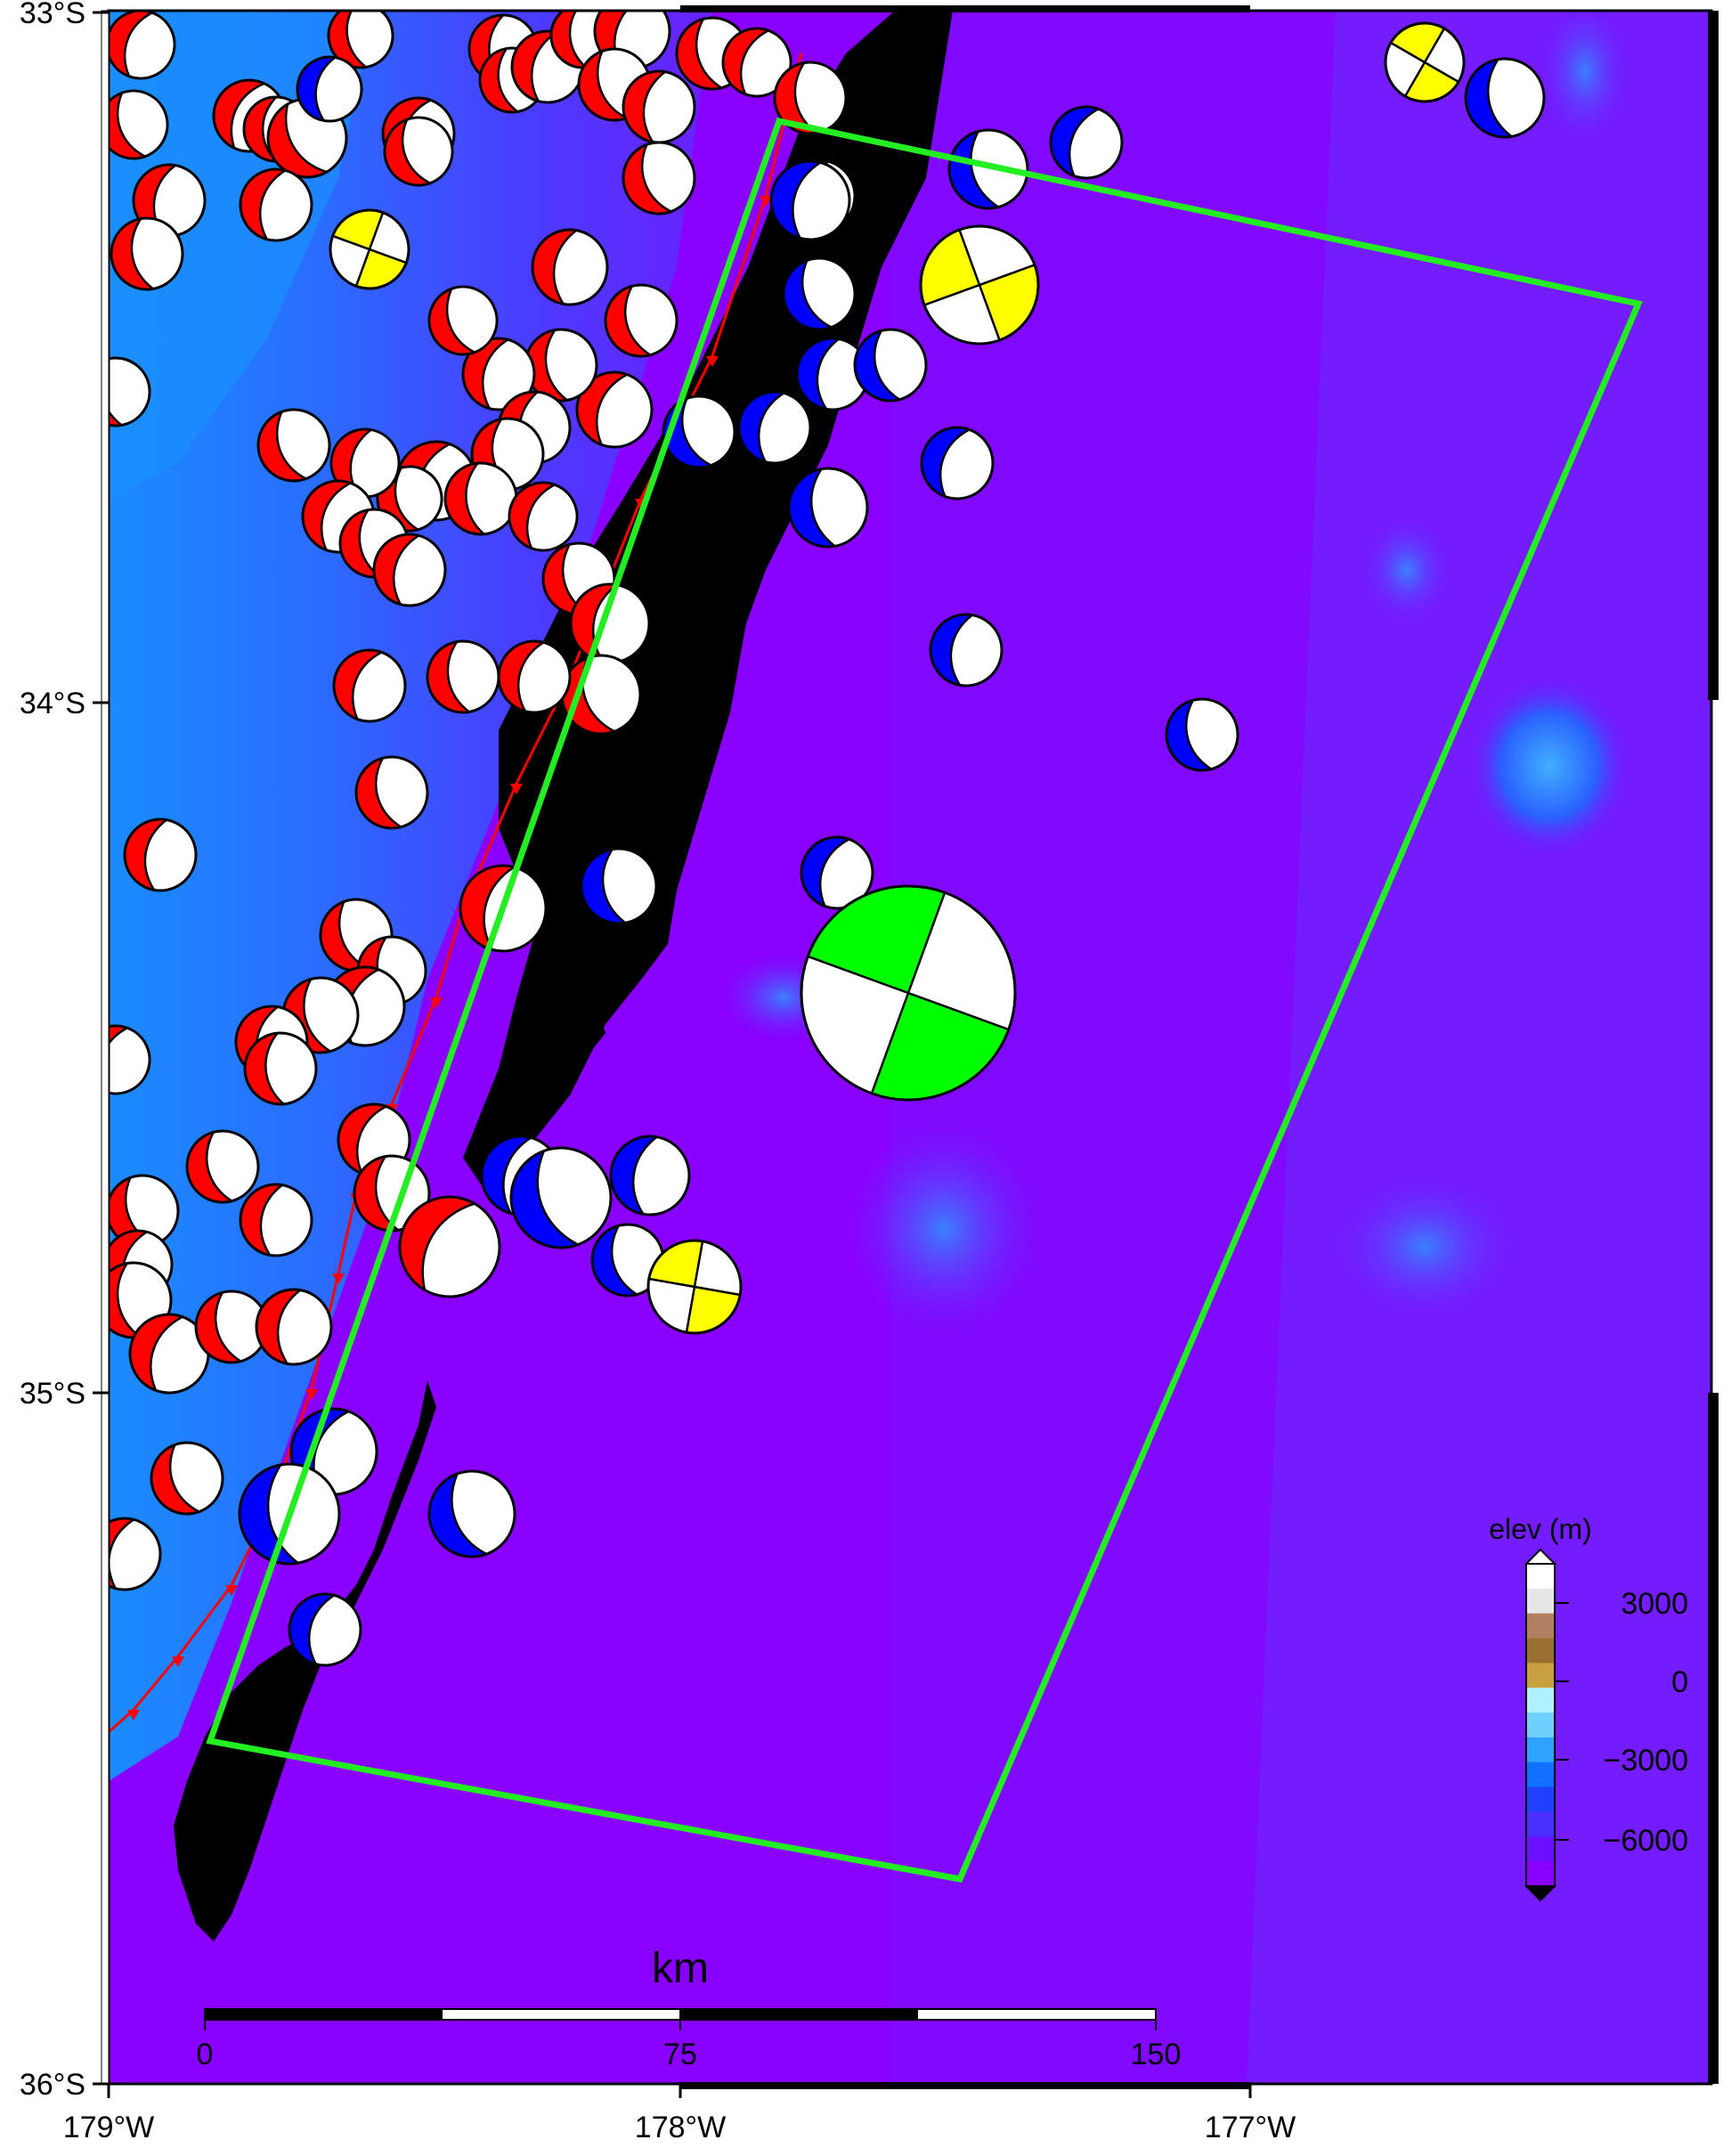 This screenshot has height=2156, width=1731. I want to click on lat-label: 34°S, so click(52, 703).